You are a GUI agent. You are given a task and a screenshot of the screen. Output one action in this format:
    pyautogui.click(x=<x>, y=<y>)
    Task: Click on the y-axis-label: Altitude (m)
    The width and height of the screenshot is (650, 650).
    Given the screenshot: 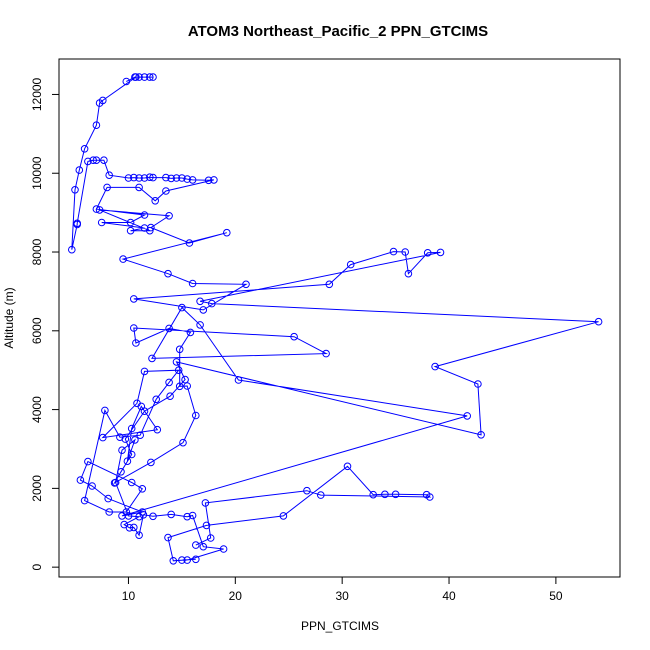 What is the action you would take?
    pyautogui.click(x=9, y=317)
    